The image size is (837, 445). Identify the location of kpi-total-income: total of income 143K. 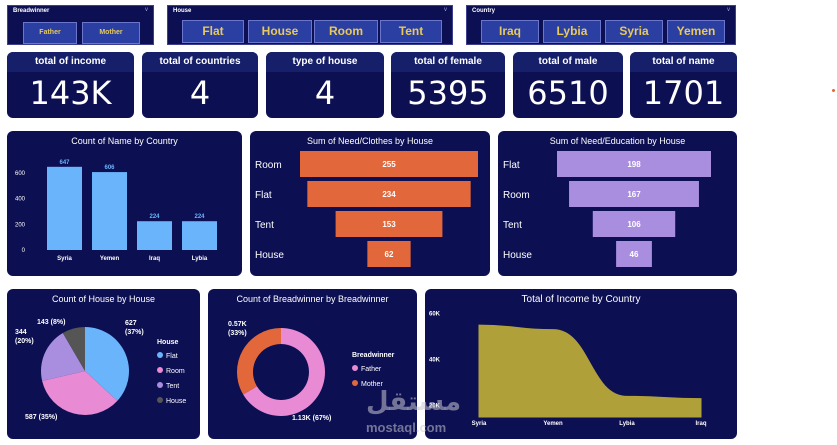
(70, 85).